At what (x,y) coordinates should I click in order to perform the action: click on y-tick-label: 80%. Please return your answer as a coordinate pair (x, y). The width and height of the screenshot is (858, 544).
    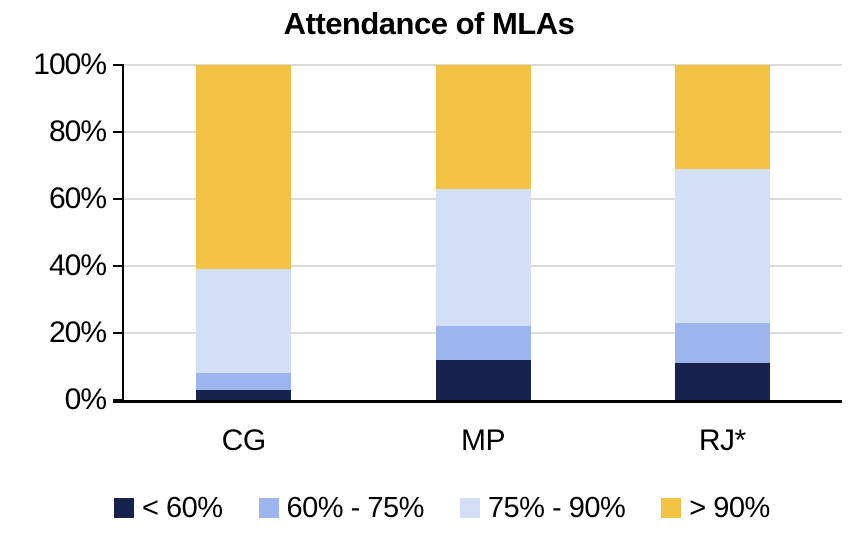
    Looking at the image, I should click on (77, 131).